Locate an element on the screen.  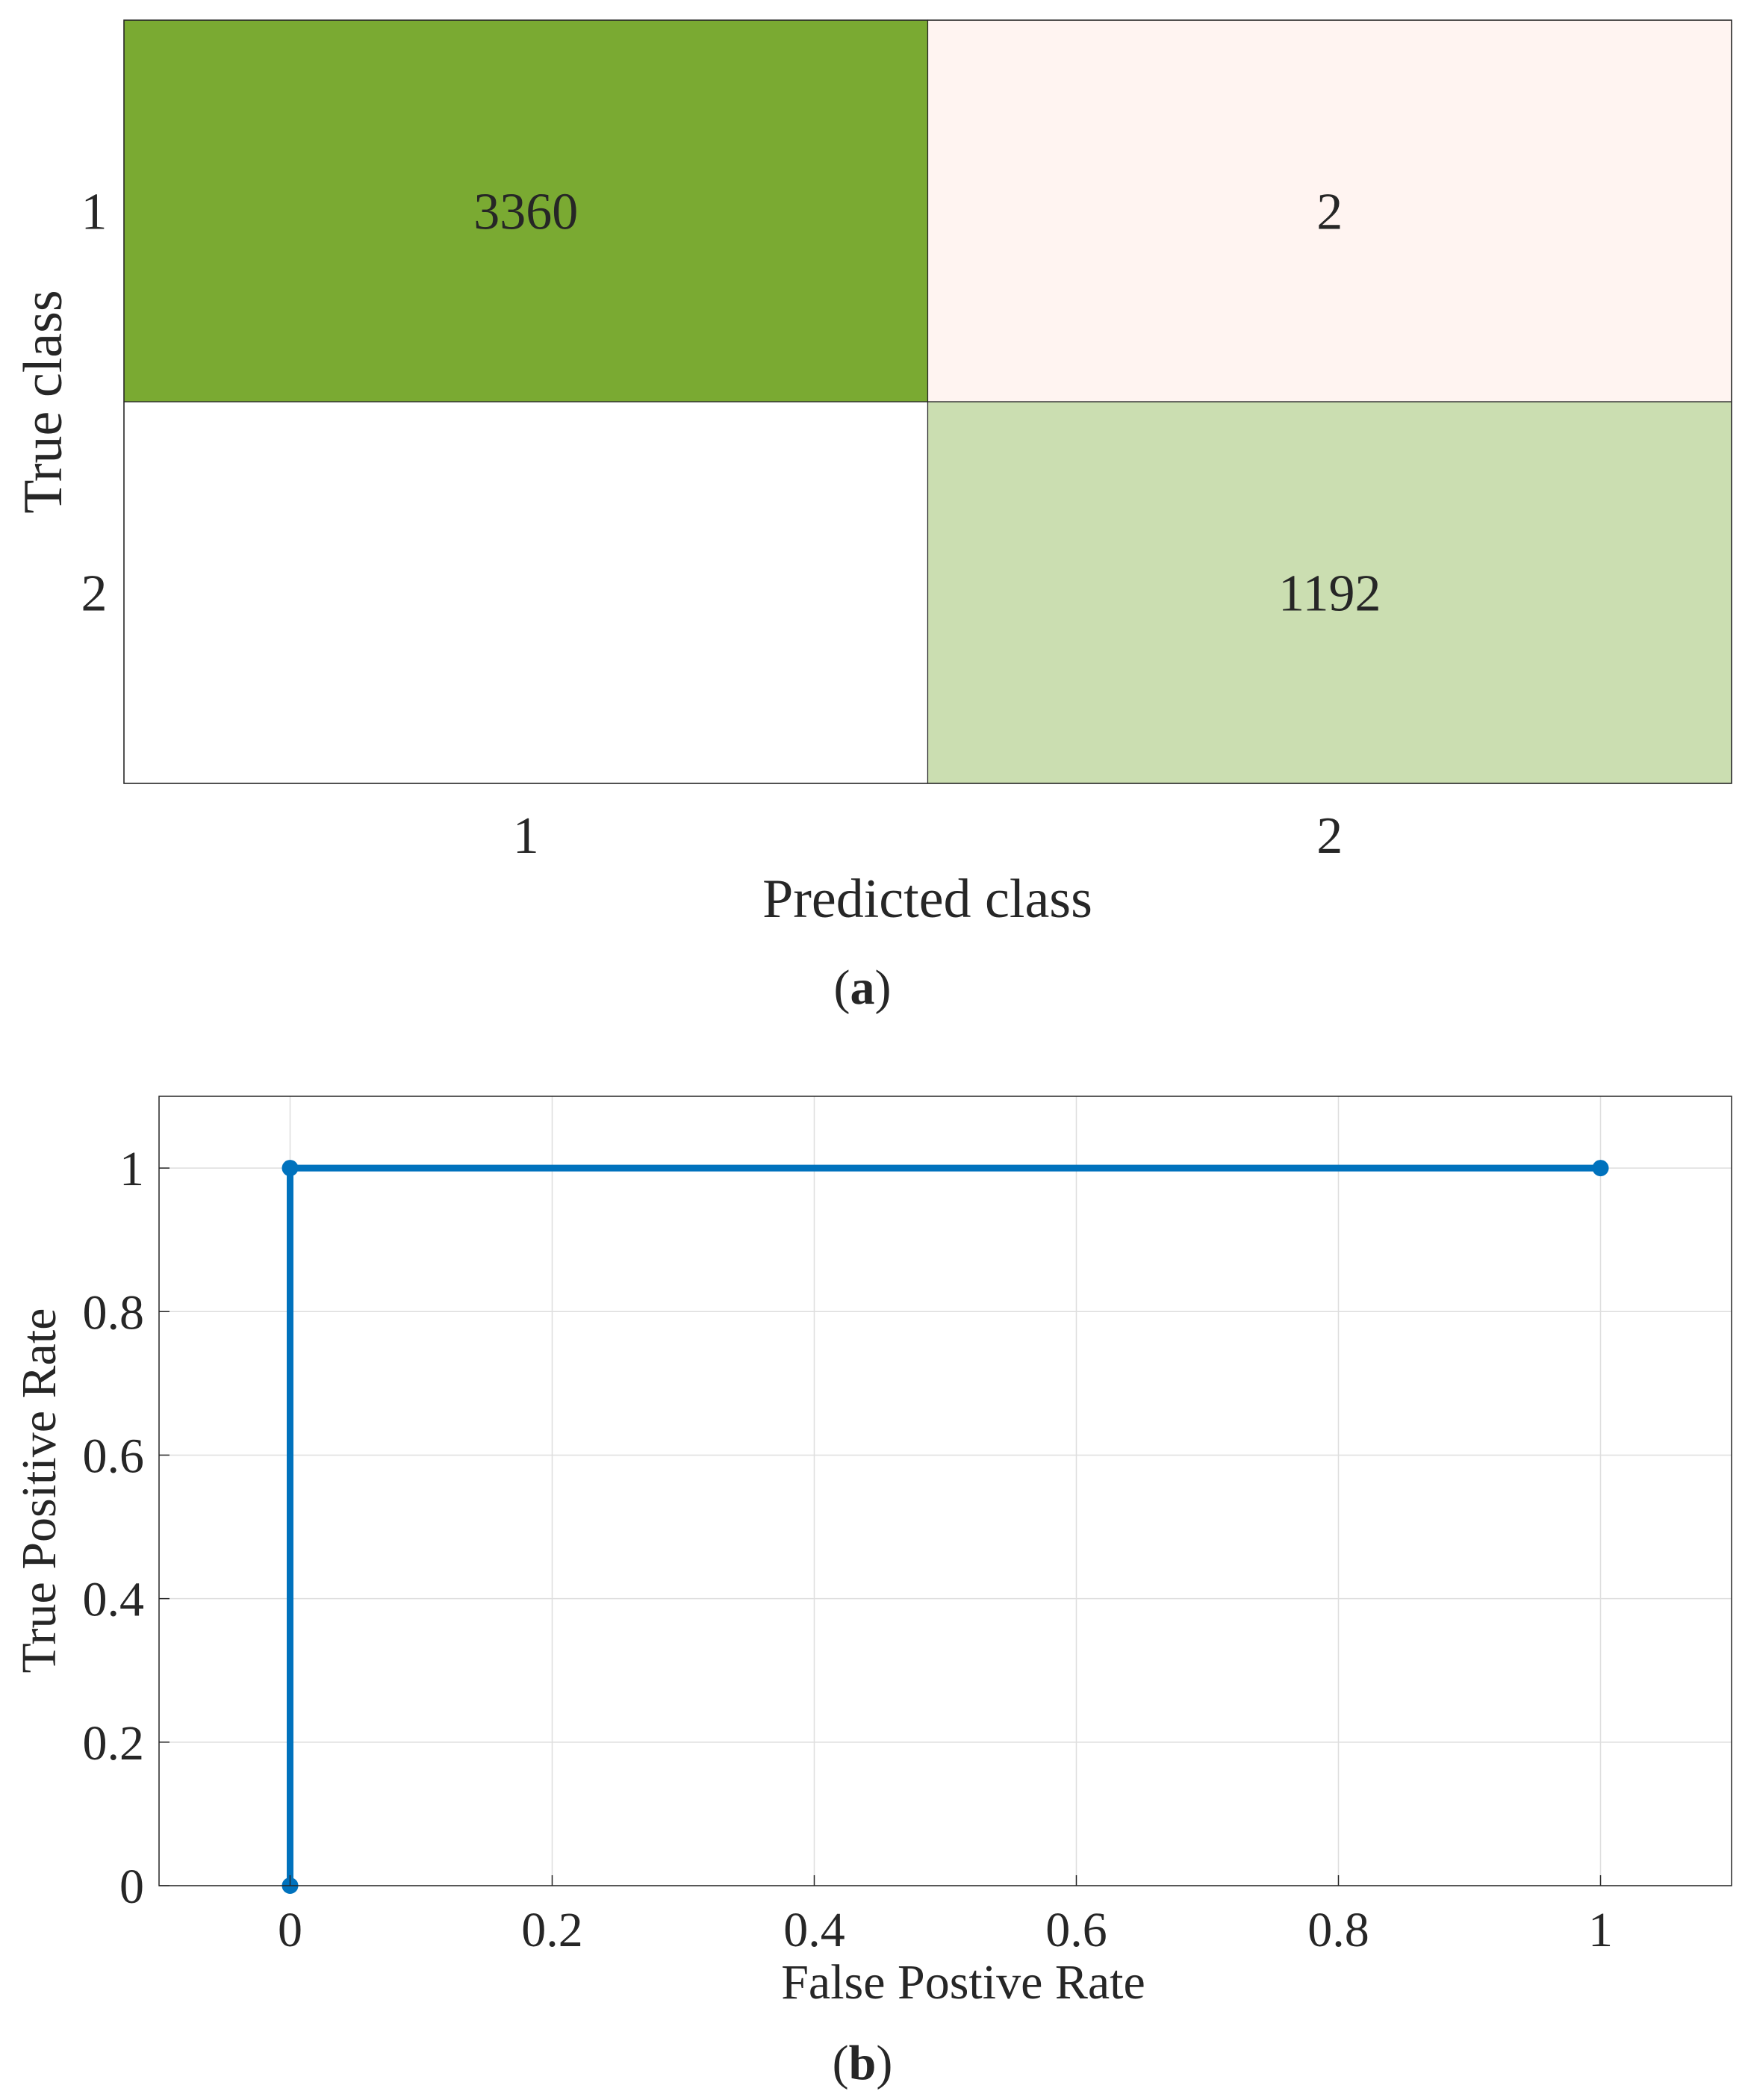
confusion-cell-value-r2-c2: 1192 is located at coordinates (1329, 594).